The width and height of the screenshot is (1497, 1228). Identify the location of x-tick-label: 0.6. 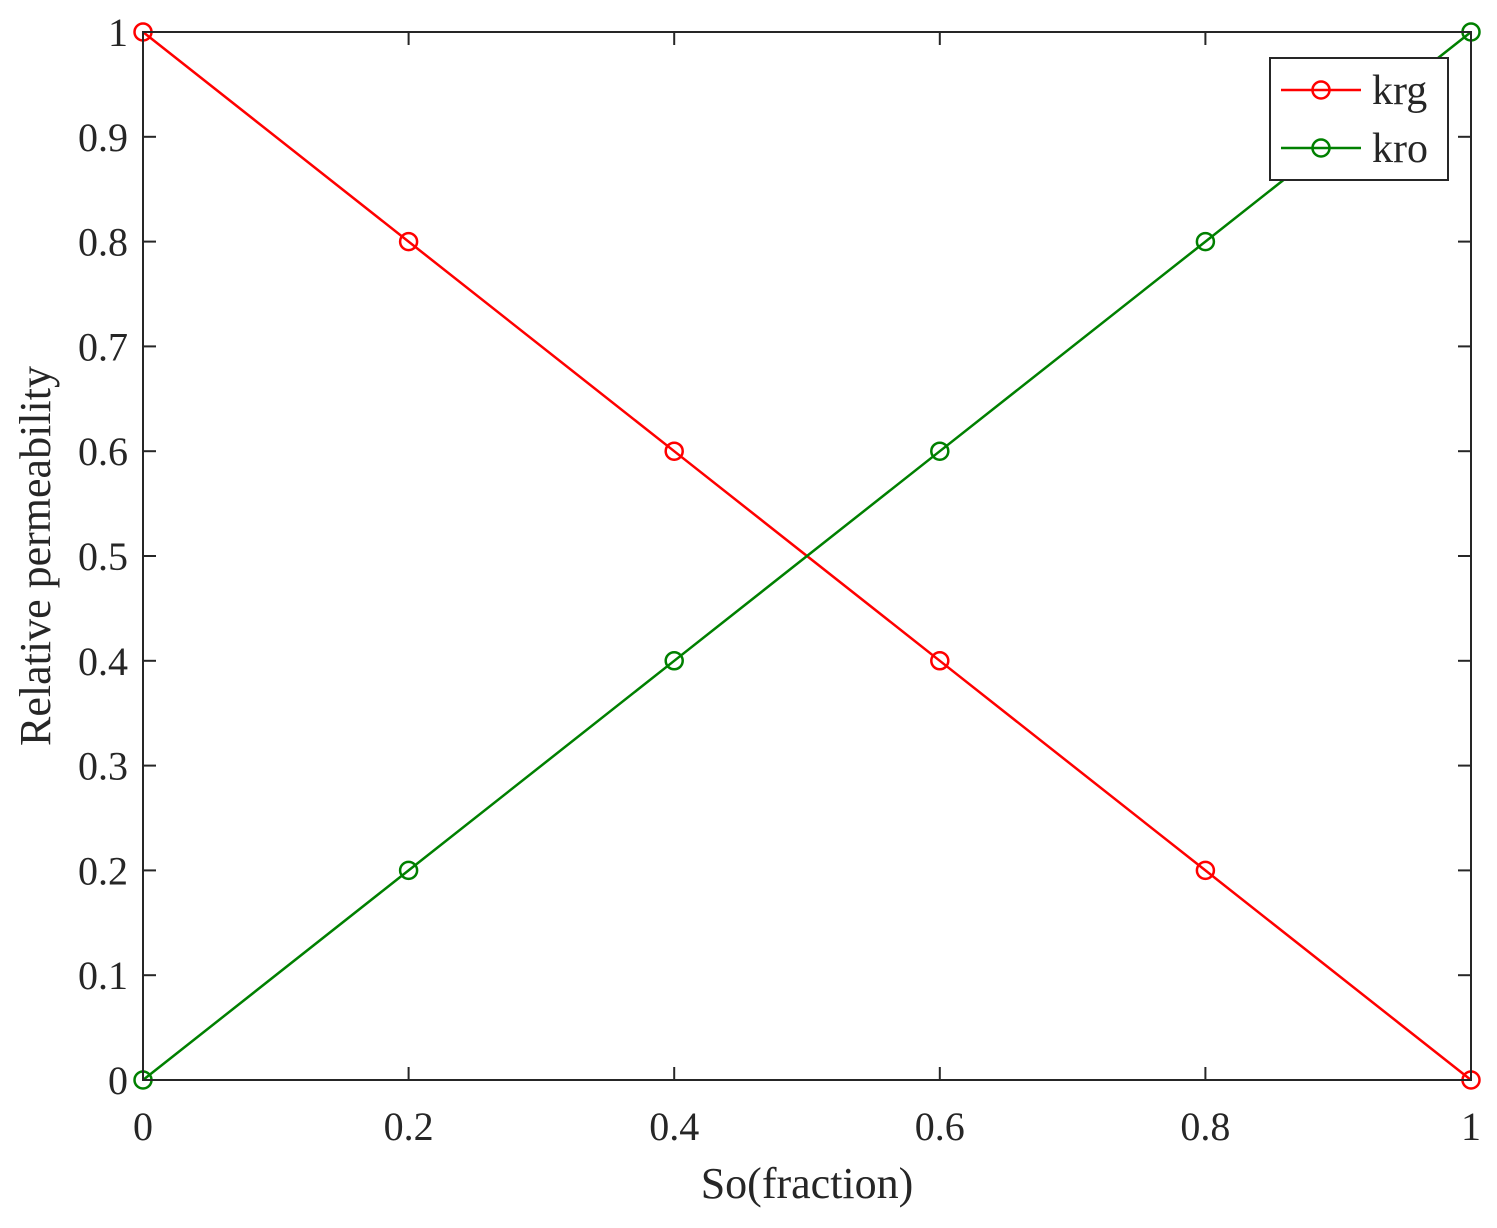
(940, 1126).